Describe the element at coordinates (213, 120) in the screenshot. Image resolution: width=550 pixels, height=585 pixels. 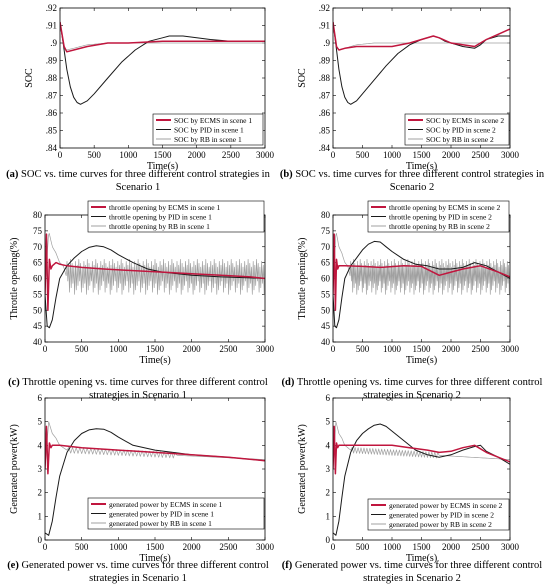
I see `legend-label: SOC by ECMS in scene 1` at that location.